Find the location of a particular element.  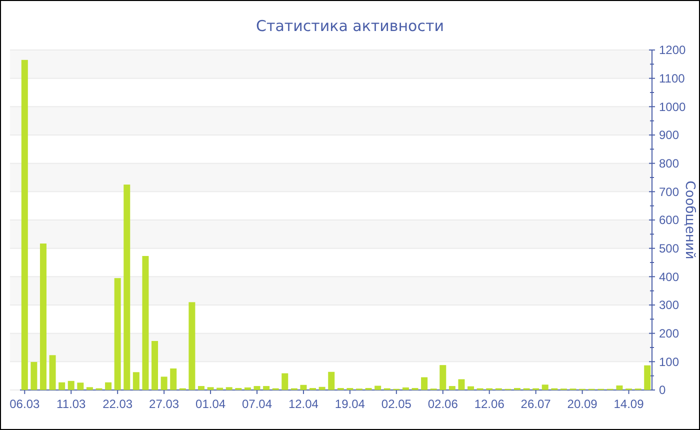

x-tick-label: 26.07 is located at coordinates (536, 403).